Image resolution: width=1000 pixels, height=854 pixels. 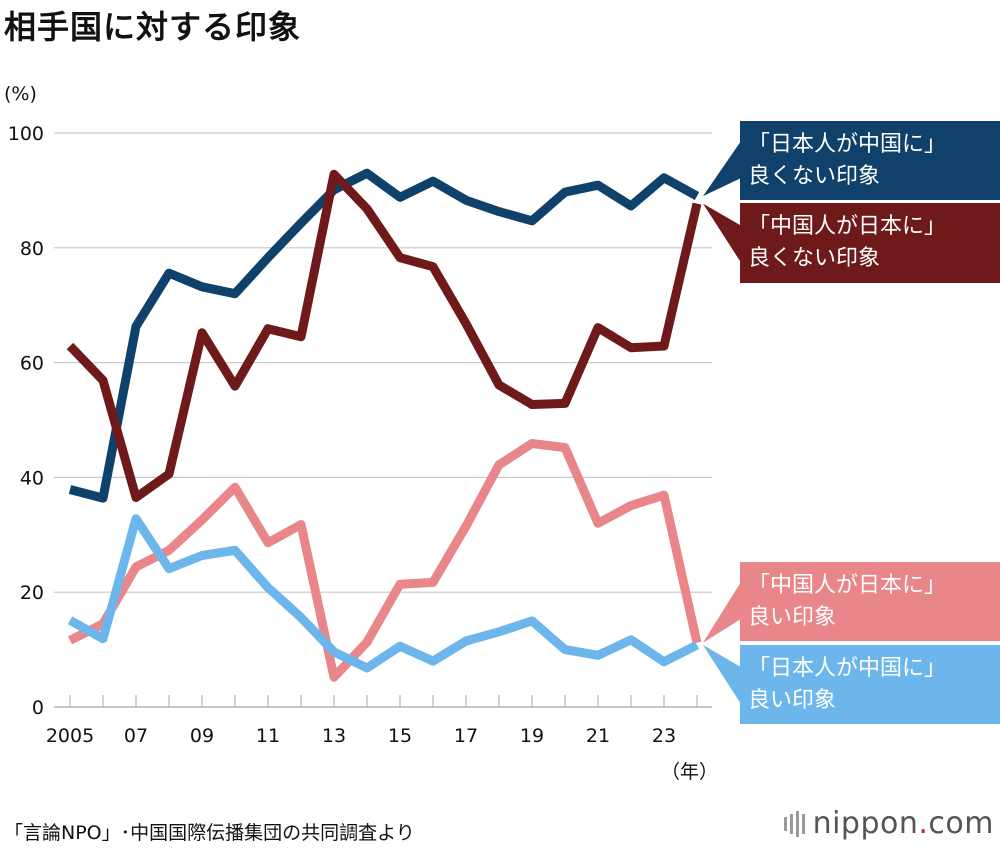 I want to click on legend-label-0-1: 良くない印象, so click(x=814, y=176).